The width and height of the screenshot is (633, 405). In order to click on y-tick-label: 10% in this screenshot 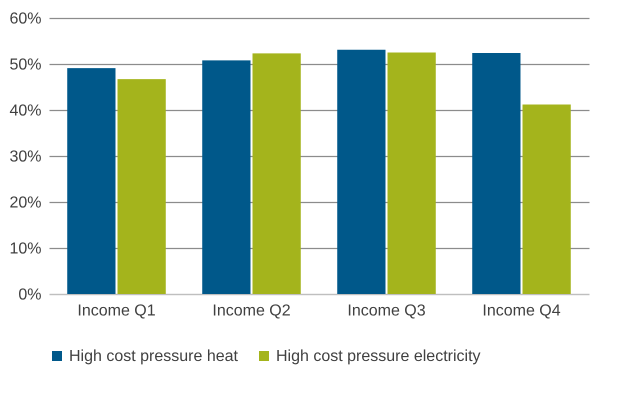, I will do `click(25, 249)`.